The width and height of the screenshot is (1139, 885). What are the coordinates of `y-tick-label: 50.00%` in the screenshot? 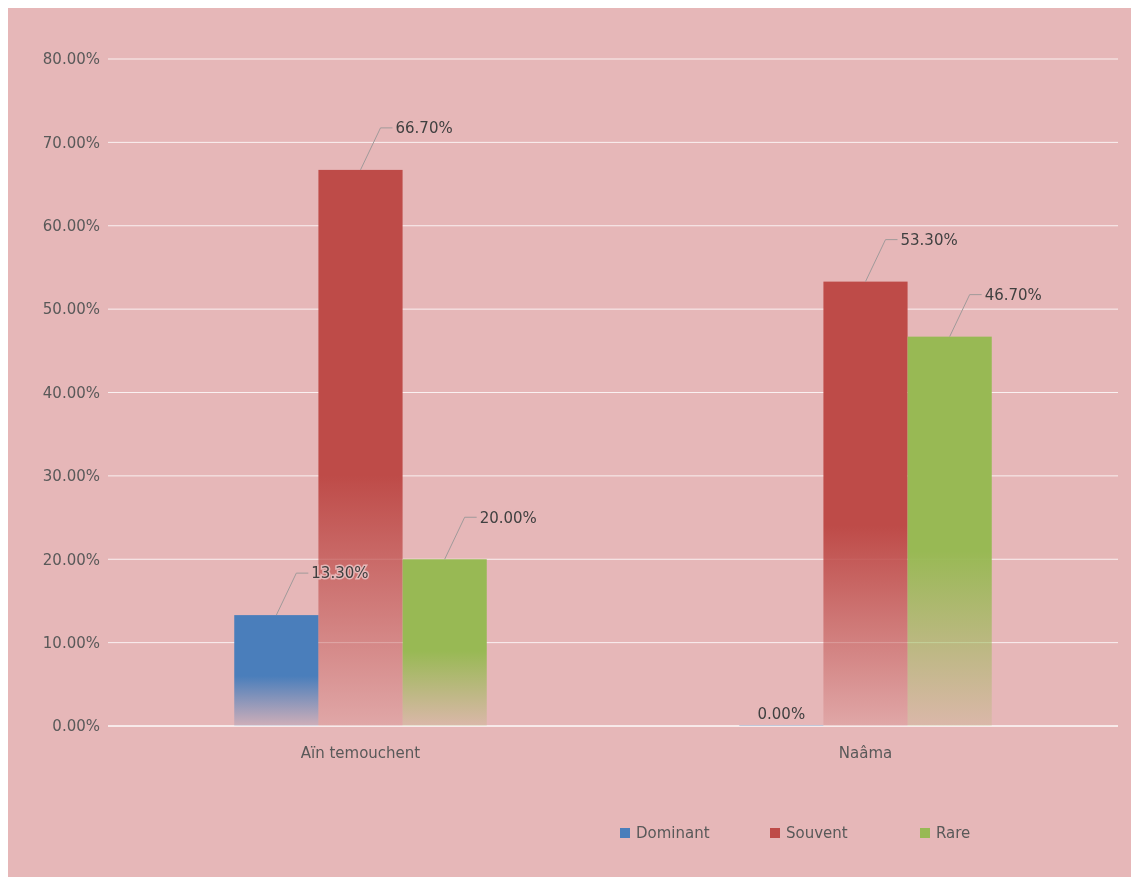 It's located at (71, 309).